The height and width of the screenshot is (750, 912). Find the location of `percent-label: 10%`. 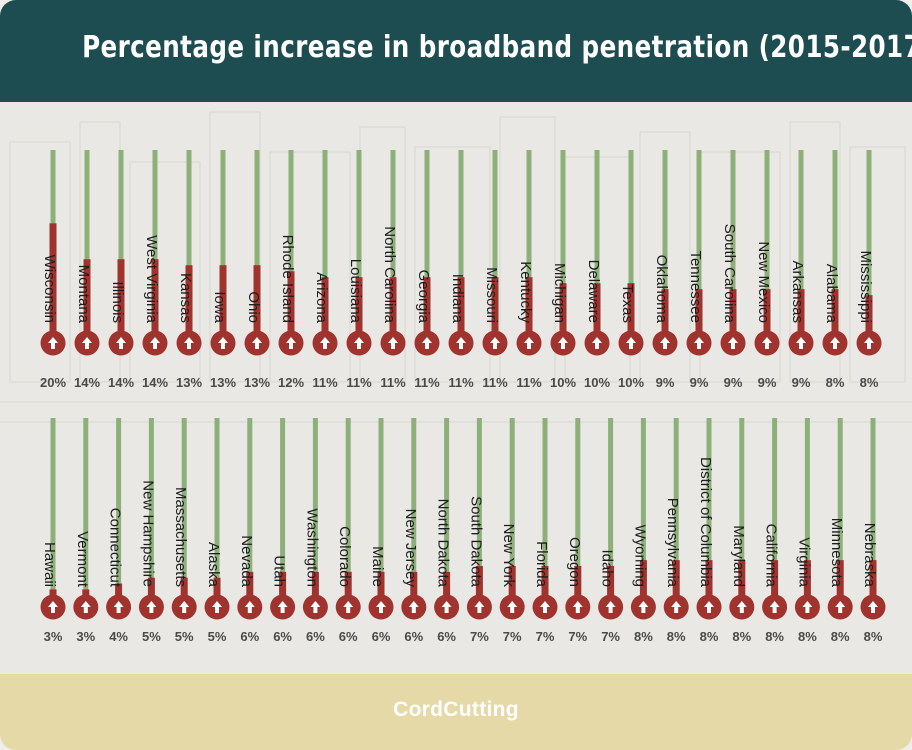

percent-label: 10% is located at coordinates (631, 382).